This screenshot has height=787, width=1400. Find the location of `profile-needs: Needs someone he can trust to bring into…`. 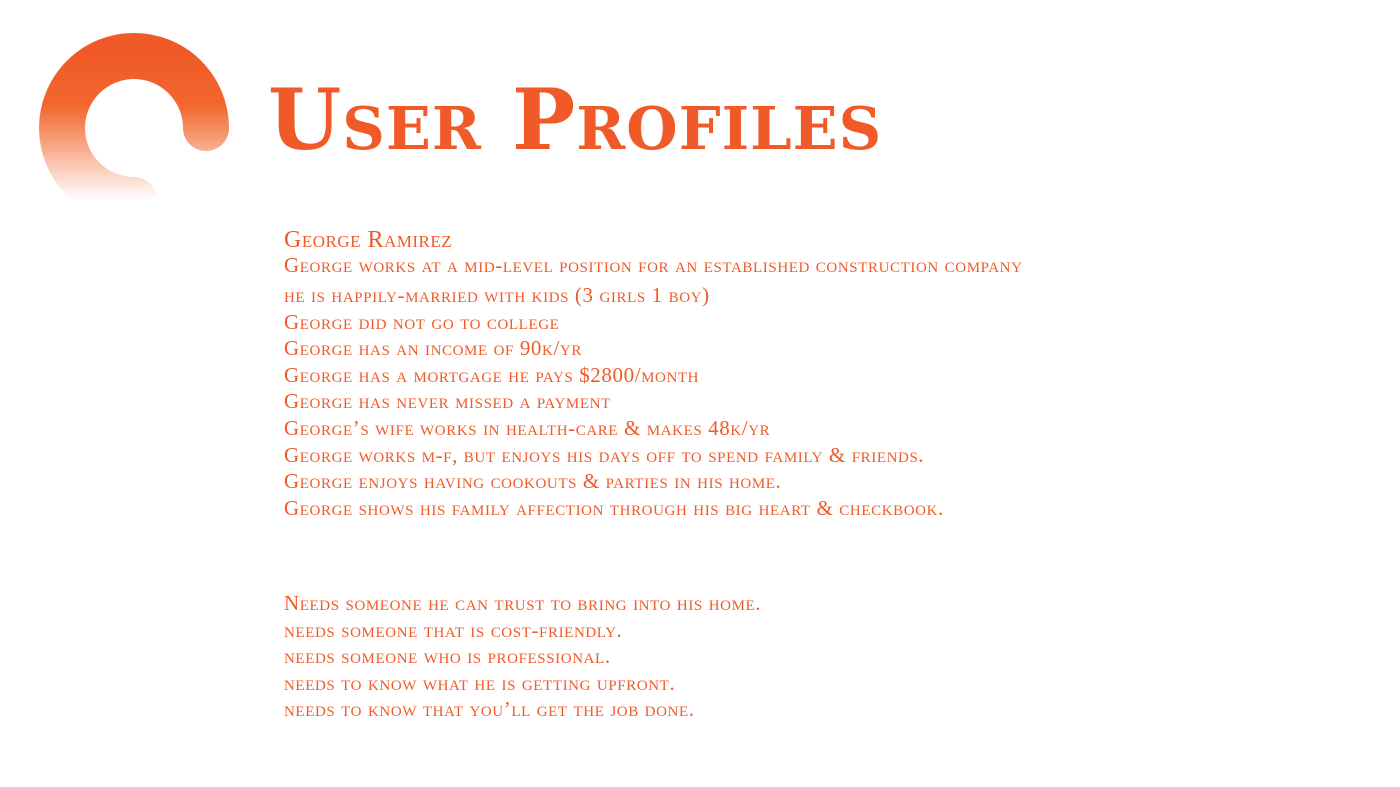

profile-needs: Needs someone he can trust to bring into… is located at coordinates (699, 656).